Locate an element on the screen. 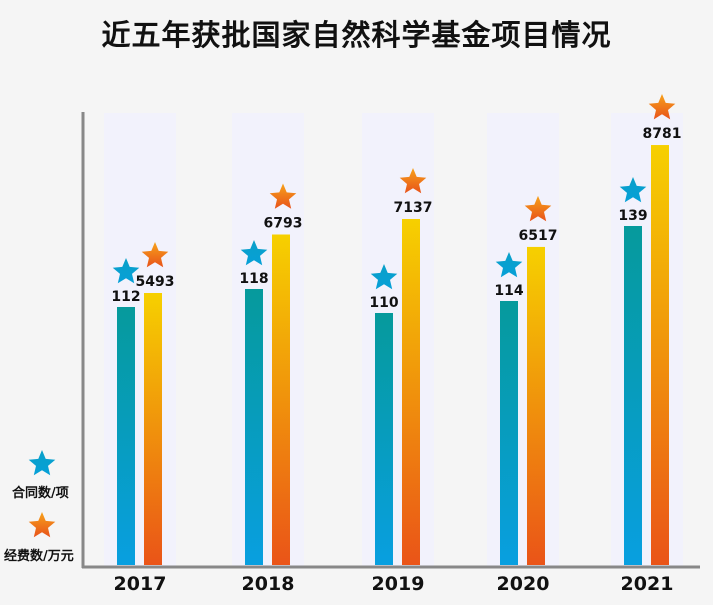 The height and width of the screenshot is (605, 713). data-label-contracts-2018: 118 is located at coordinates (253, 279).